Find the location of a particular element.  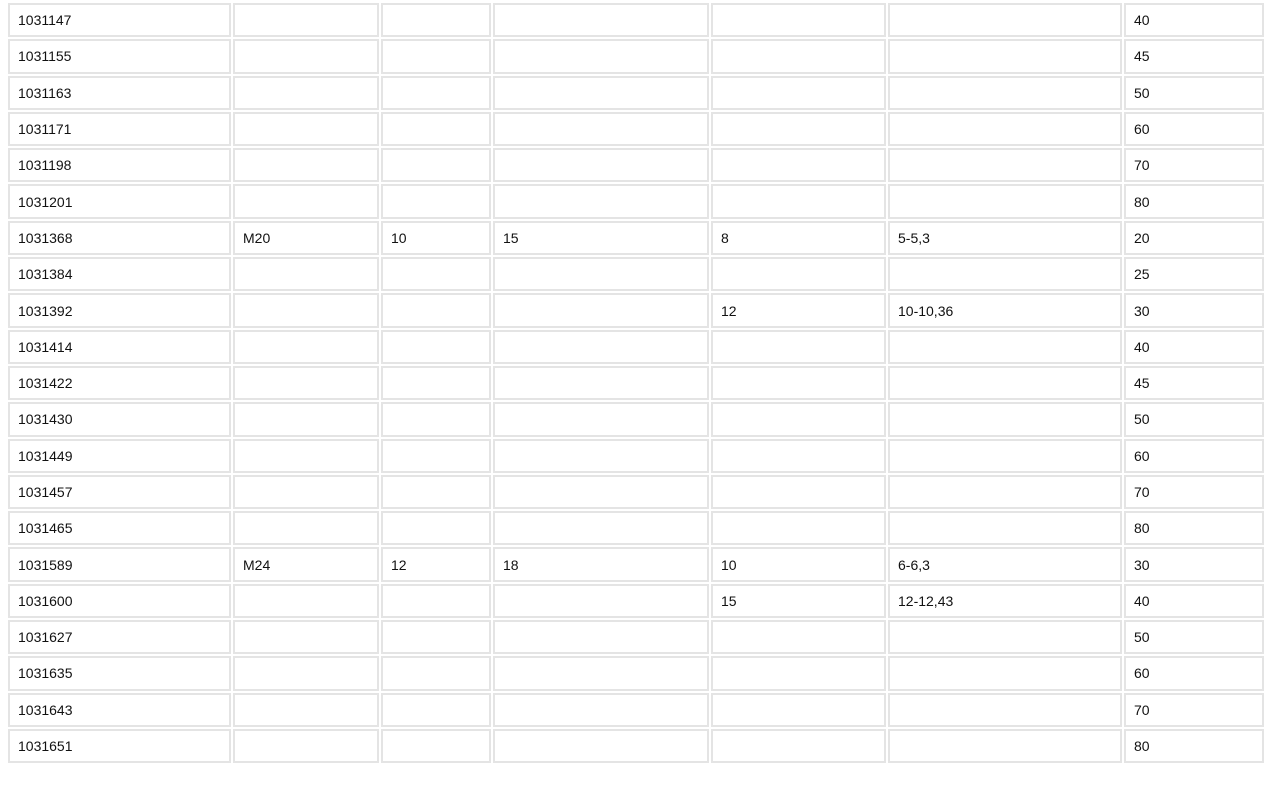

table-cell: 40 is located at coordinates (1194, 20).